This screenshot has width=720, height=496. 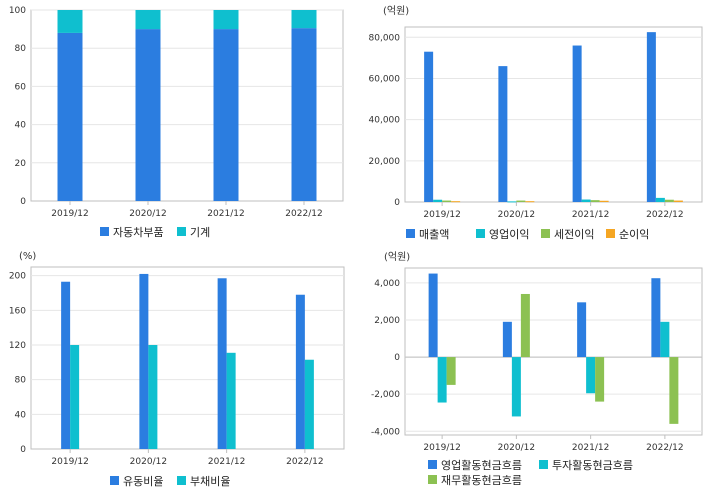 What do you see at coordinates (21, 164) in the screenshot?
I see `y-tick-label: 20` at bounding box center [21, 164].